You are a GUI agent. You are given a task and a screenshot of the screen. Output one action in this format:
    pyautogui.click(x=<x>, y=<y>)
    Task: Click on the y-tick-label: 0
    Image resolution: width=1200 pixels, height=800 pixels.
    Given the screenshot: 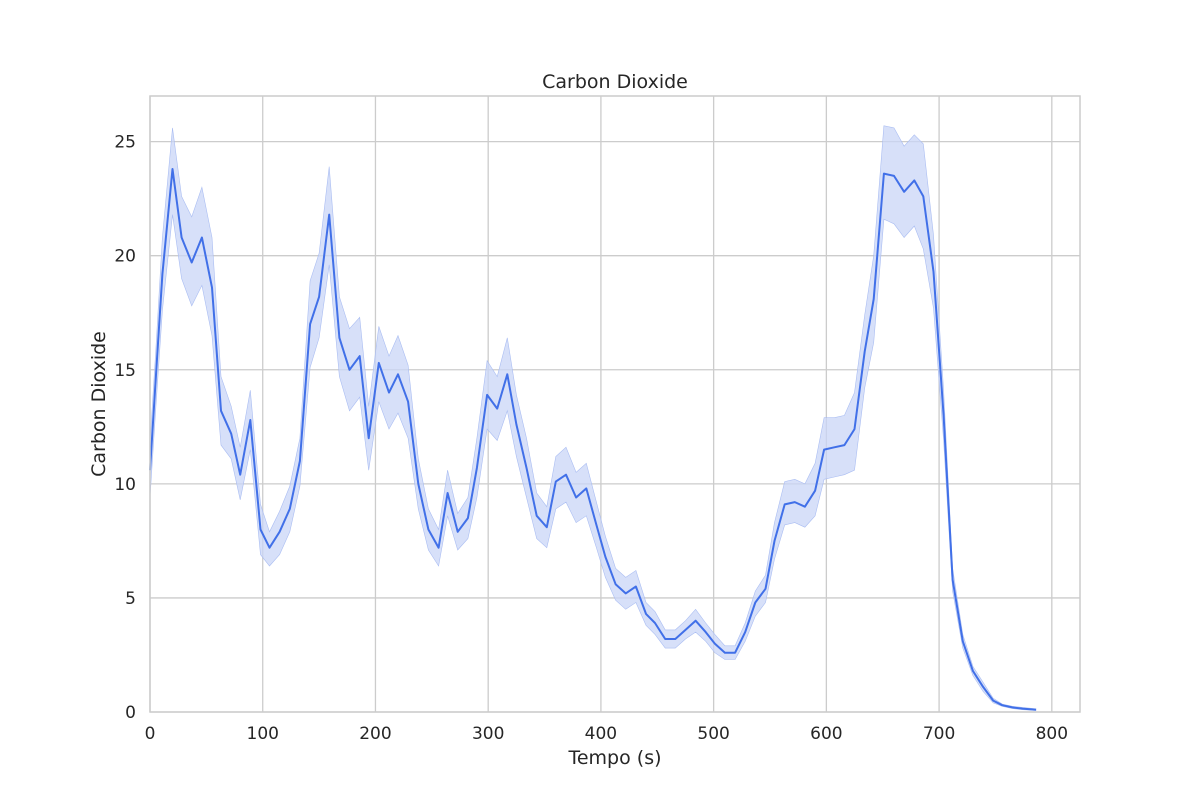 What is the action you would take?
    pyautogui.click(x=130, y=713)
    